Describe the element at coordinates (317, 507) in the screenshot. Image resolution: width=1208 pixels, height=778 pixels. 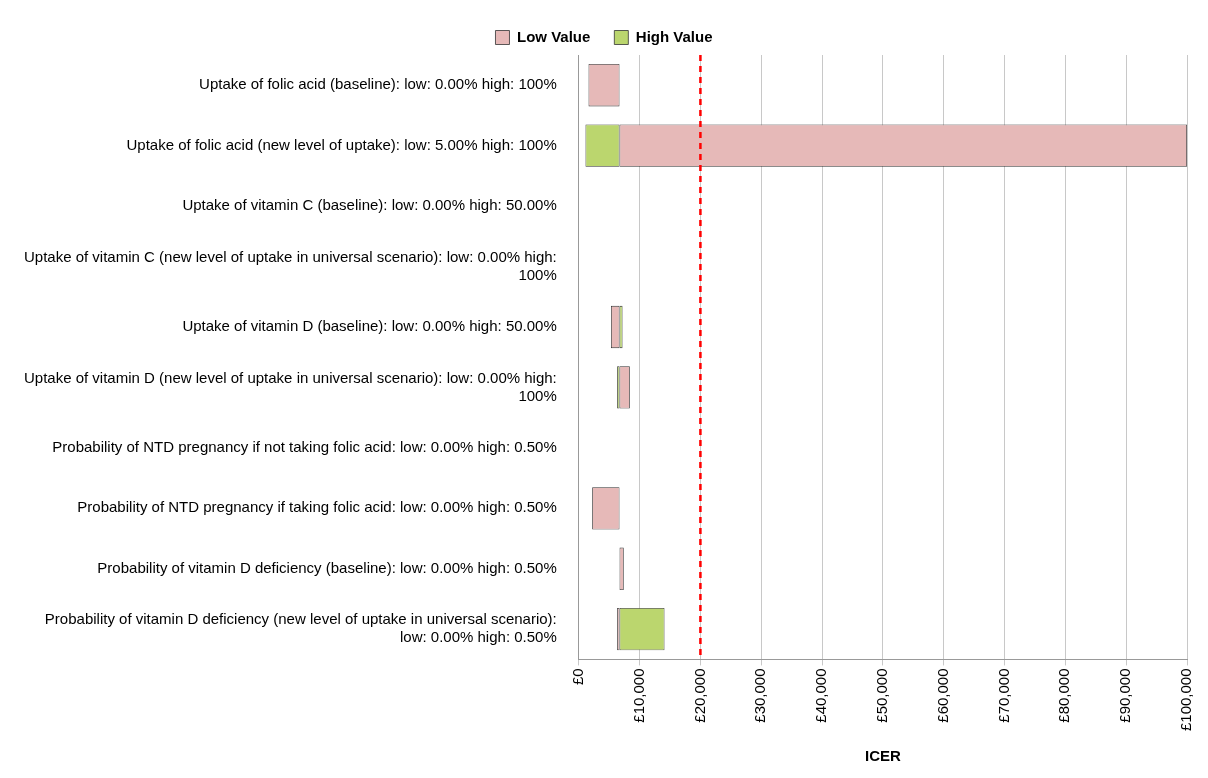
I see `y-tick-label: Probability of NTD pregnancy if taking folic acid: low: 0.00% high: 0.50%` at that location.